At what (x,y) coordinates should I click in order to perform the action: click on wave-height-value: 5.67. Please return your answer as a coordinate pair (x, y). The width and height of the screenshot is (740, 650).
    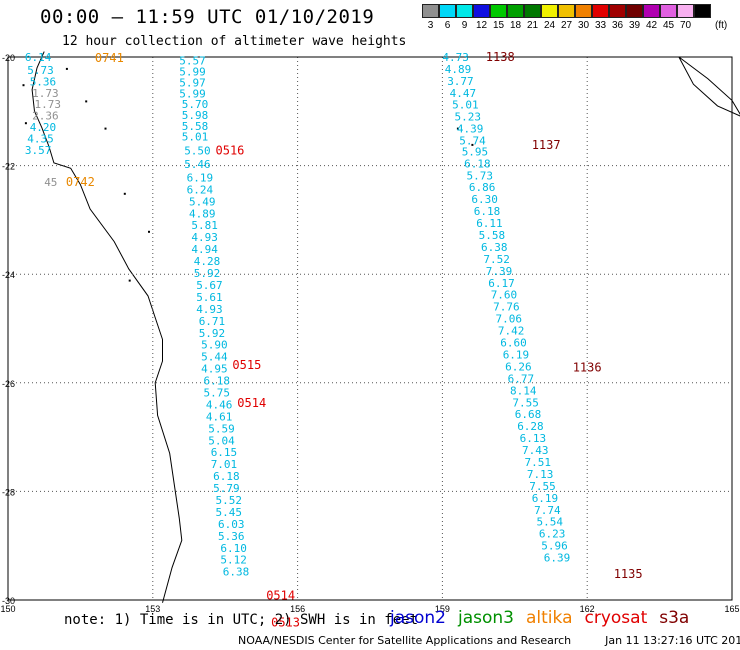
    Looking at the image, I should click on (209, 285).